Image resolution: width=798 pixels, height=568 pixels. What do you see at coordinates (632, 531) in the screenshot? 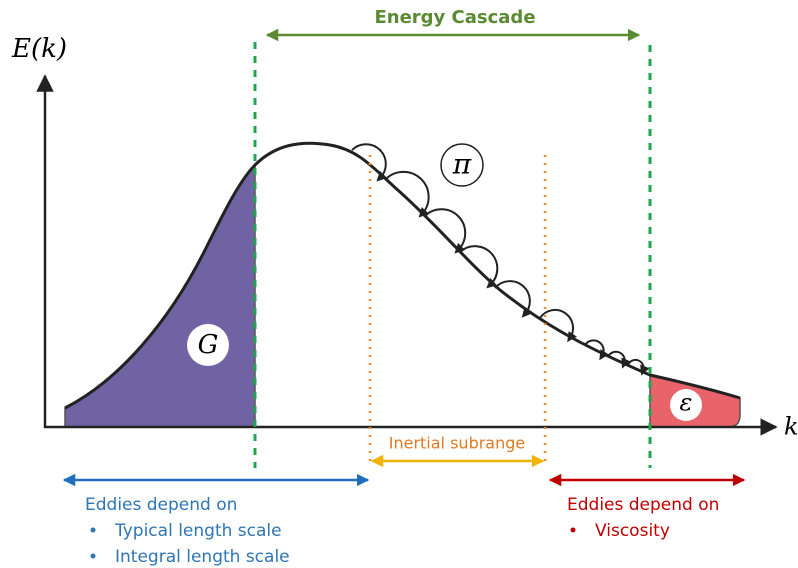
I see `right-bullet: Viscosity` at bounding box center [632, 531].